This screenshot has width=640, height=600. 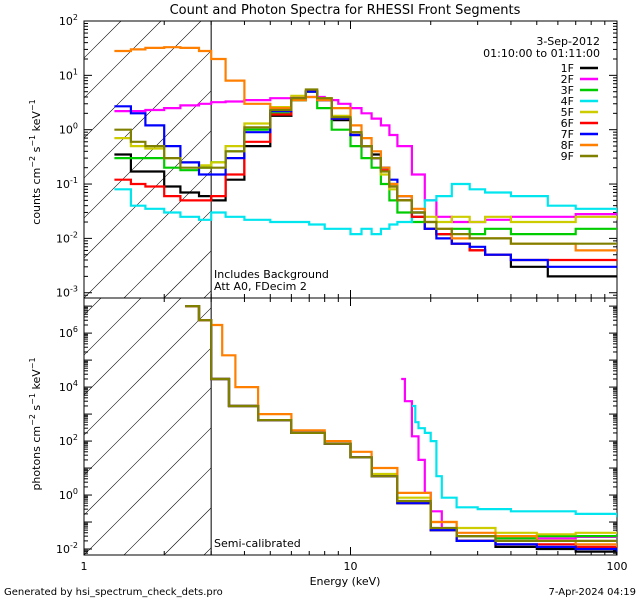 I want to click on series-2F-line, so click(x=509, y=458).